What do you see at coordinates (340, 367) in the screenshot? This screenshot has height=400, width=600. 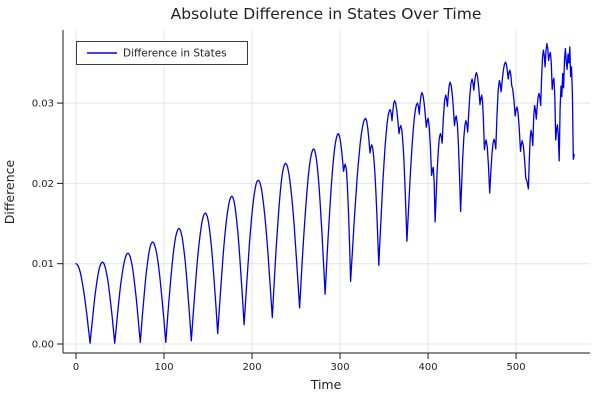 I see `x-tick-label: 300` at bounding box center [340, 367].